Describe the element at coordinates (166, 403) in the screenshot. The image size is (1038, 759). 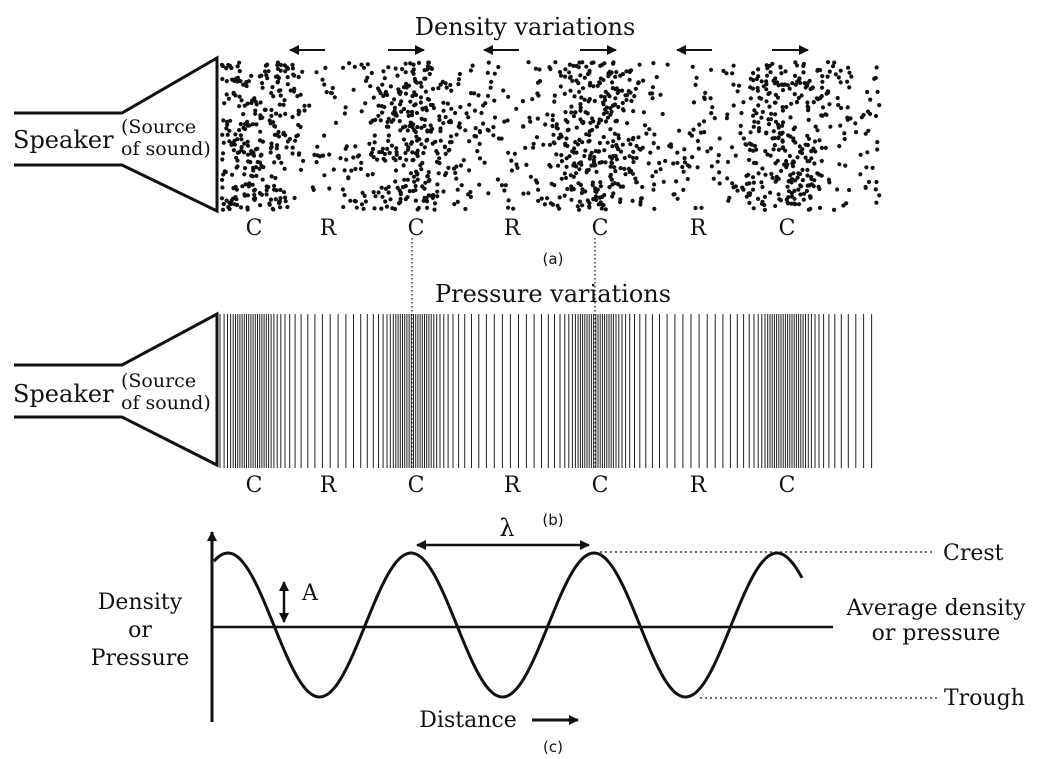
I see `speaker-b-source-line2: of sound)` at that location.